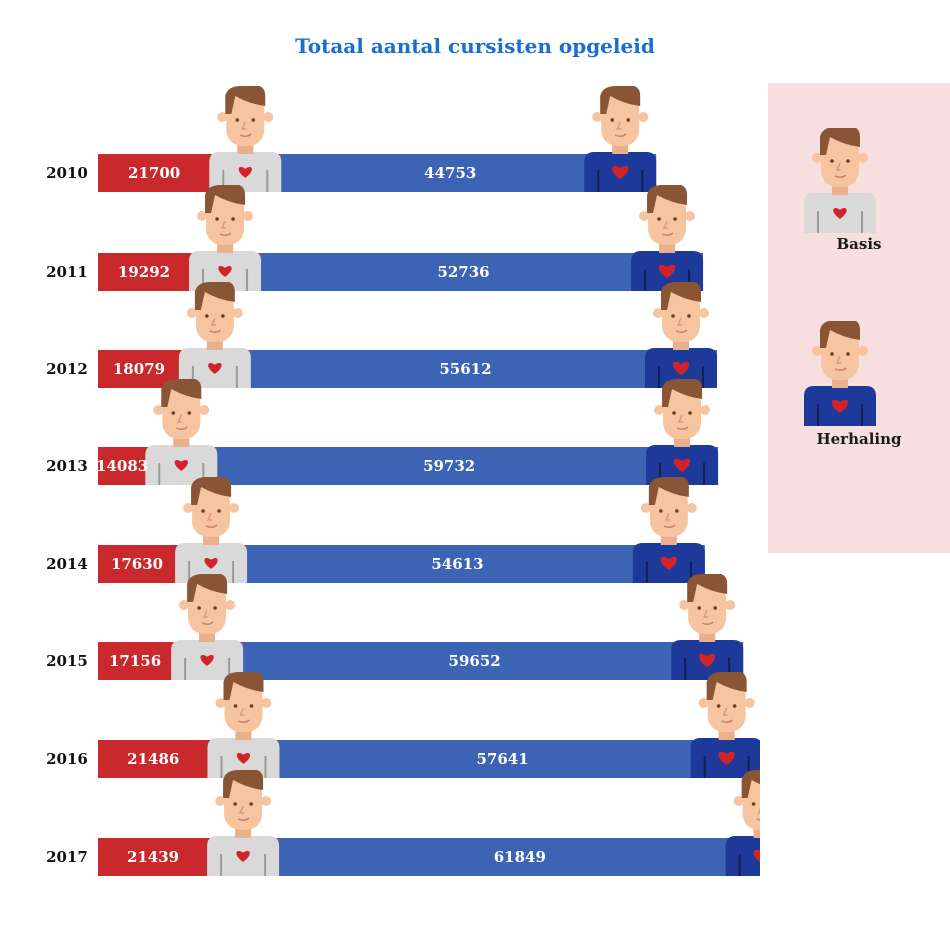 This screenshot has height=950, width=950. Describe the element at coordinates (144, 272) in the screenshot. I see `value-label-basis: 19292` at that location.